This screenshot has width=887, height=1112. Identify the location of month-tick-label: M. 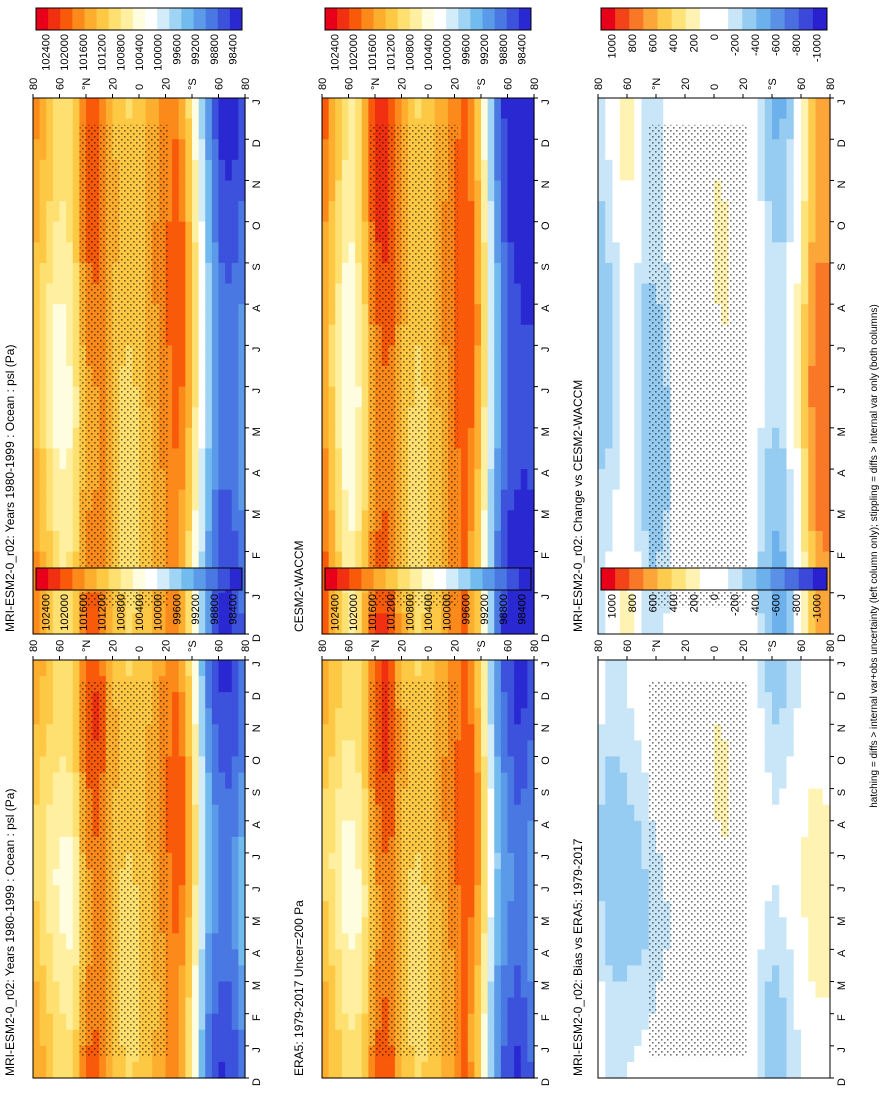
(546, 514).